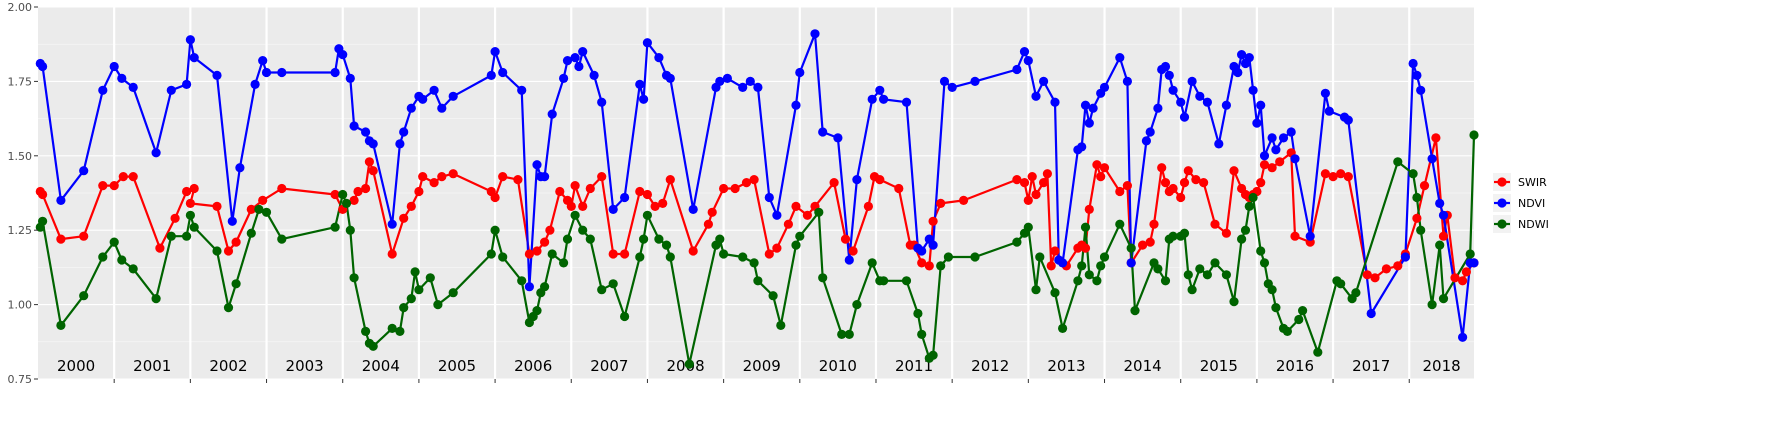  What do you see at coordinates (1371, 366) in the screenshot?
I see `year-label: 2017` at bounding box center [1371, 366].